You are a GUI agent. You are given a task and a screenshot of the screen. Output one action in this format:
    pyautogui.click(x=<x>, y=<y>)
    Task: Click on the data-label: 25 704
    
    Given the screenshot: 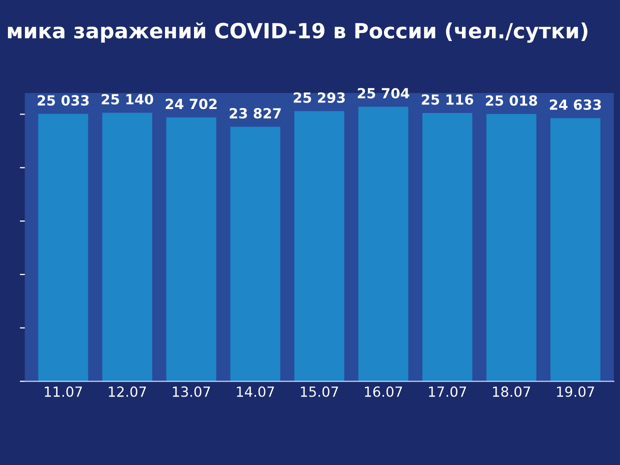 What is the action you would take?
    pyautogui.click(x=384, y=93)
    